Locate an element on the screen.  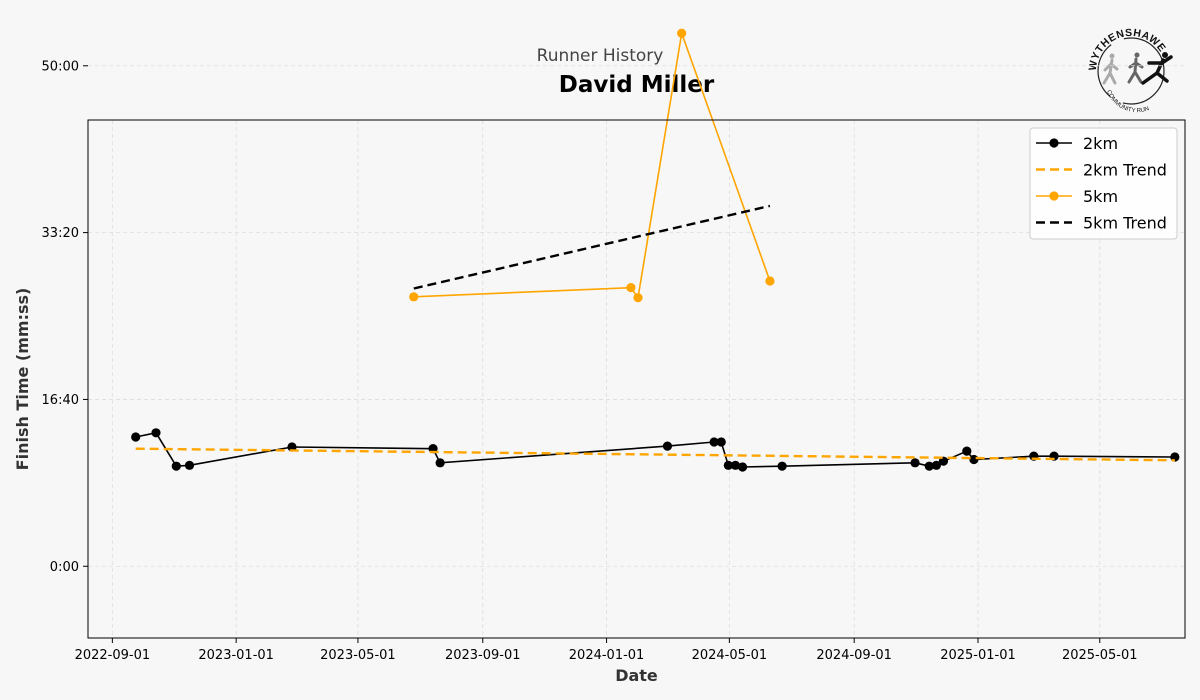
series-line-5km is located at coordinates (592, 165).